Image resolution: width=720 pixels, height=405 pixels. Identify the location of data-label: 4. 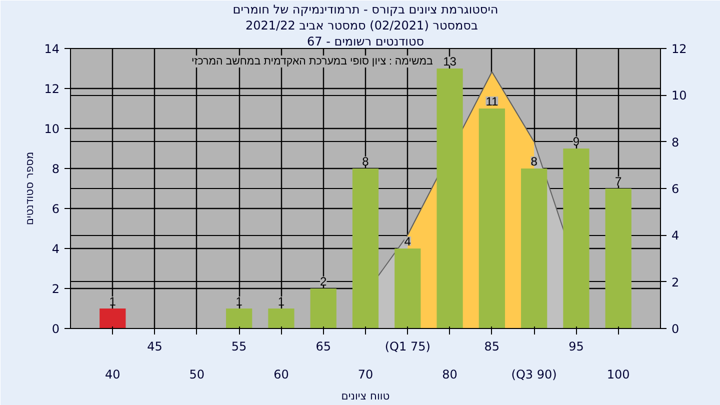
(408, 241).